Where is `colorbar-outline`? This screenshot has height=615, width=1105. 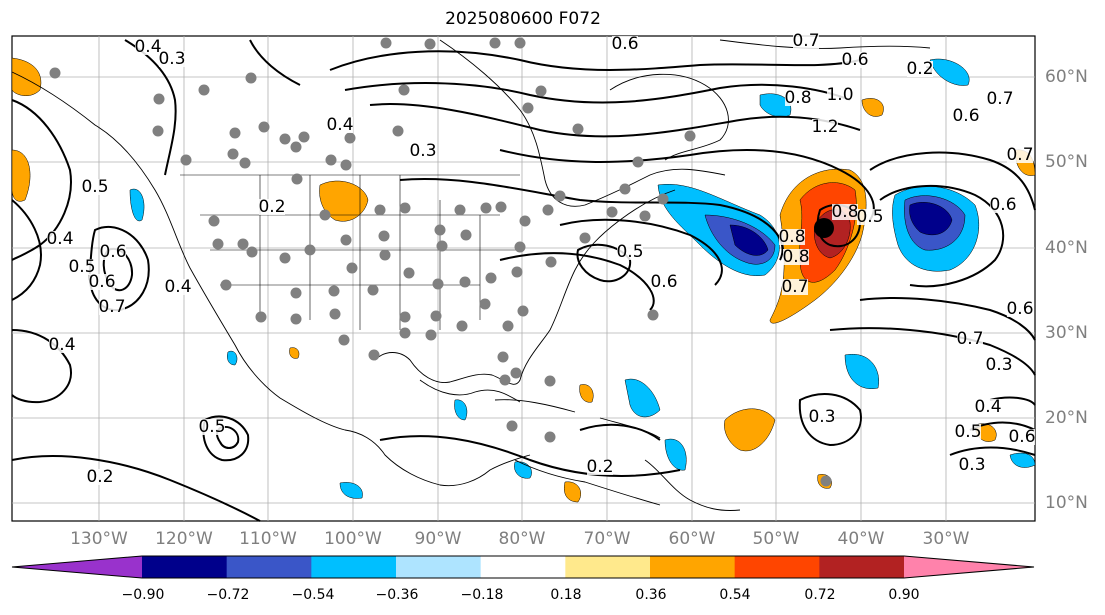
colorbar-outline is located at coordinates (523, 567).